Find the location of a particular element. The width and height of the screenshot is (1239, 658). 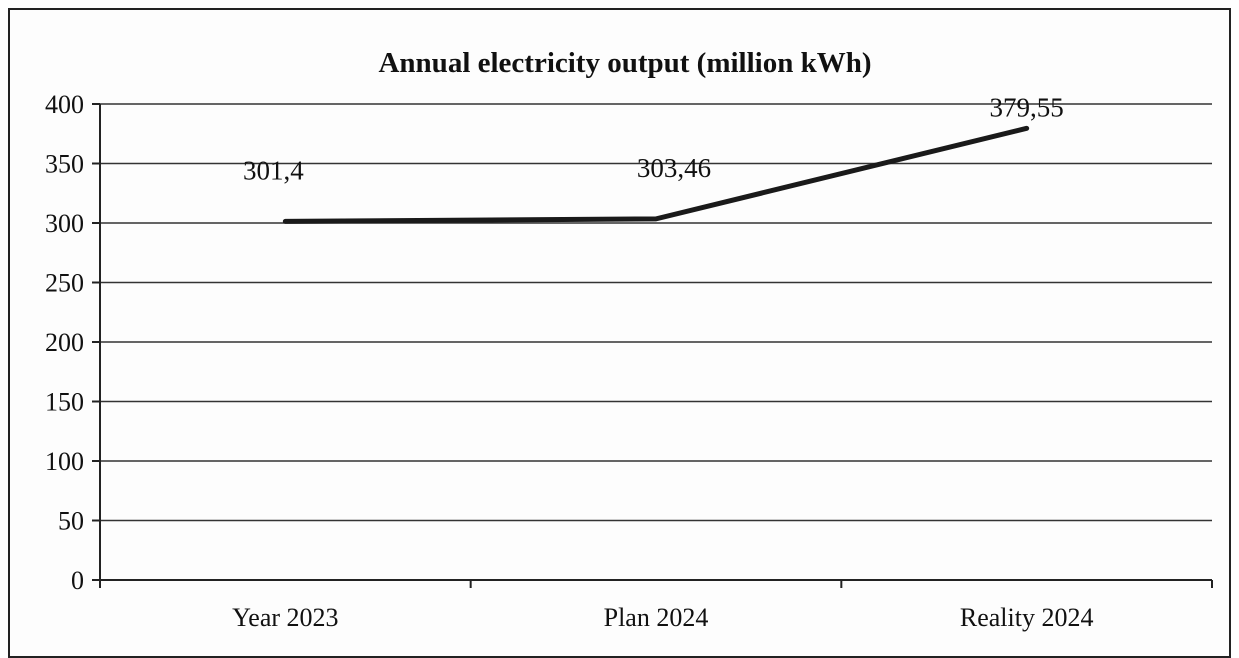

data-label: 379,55 is located at coordinates (1027, 107).